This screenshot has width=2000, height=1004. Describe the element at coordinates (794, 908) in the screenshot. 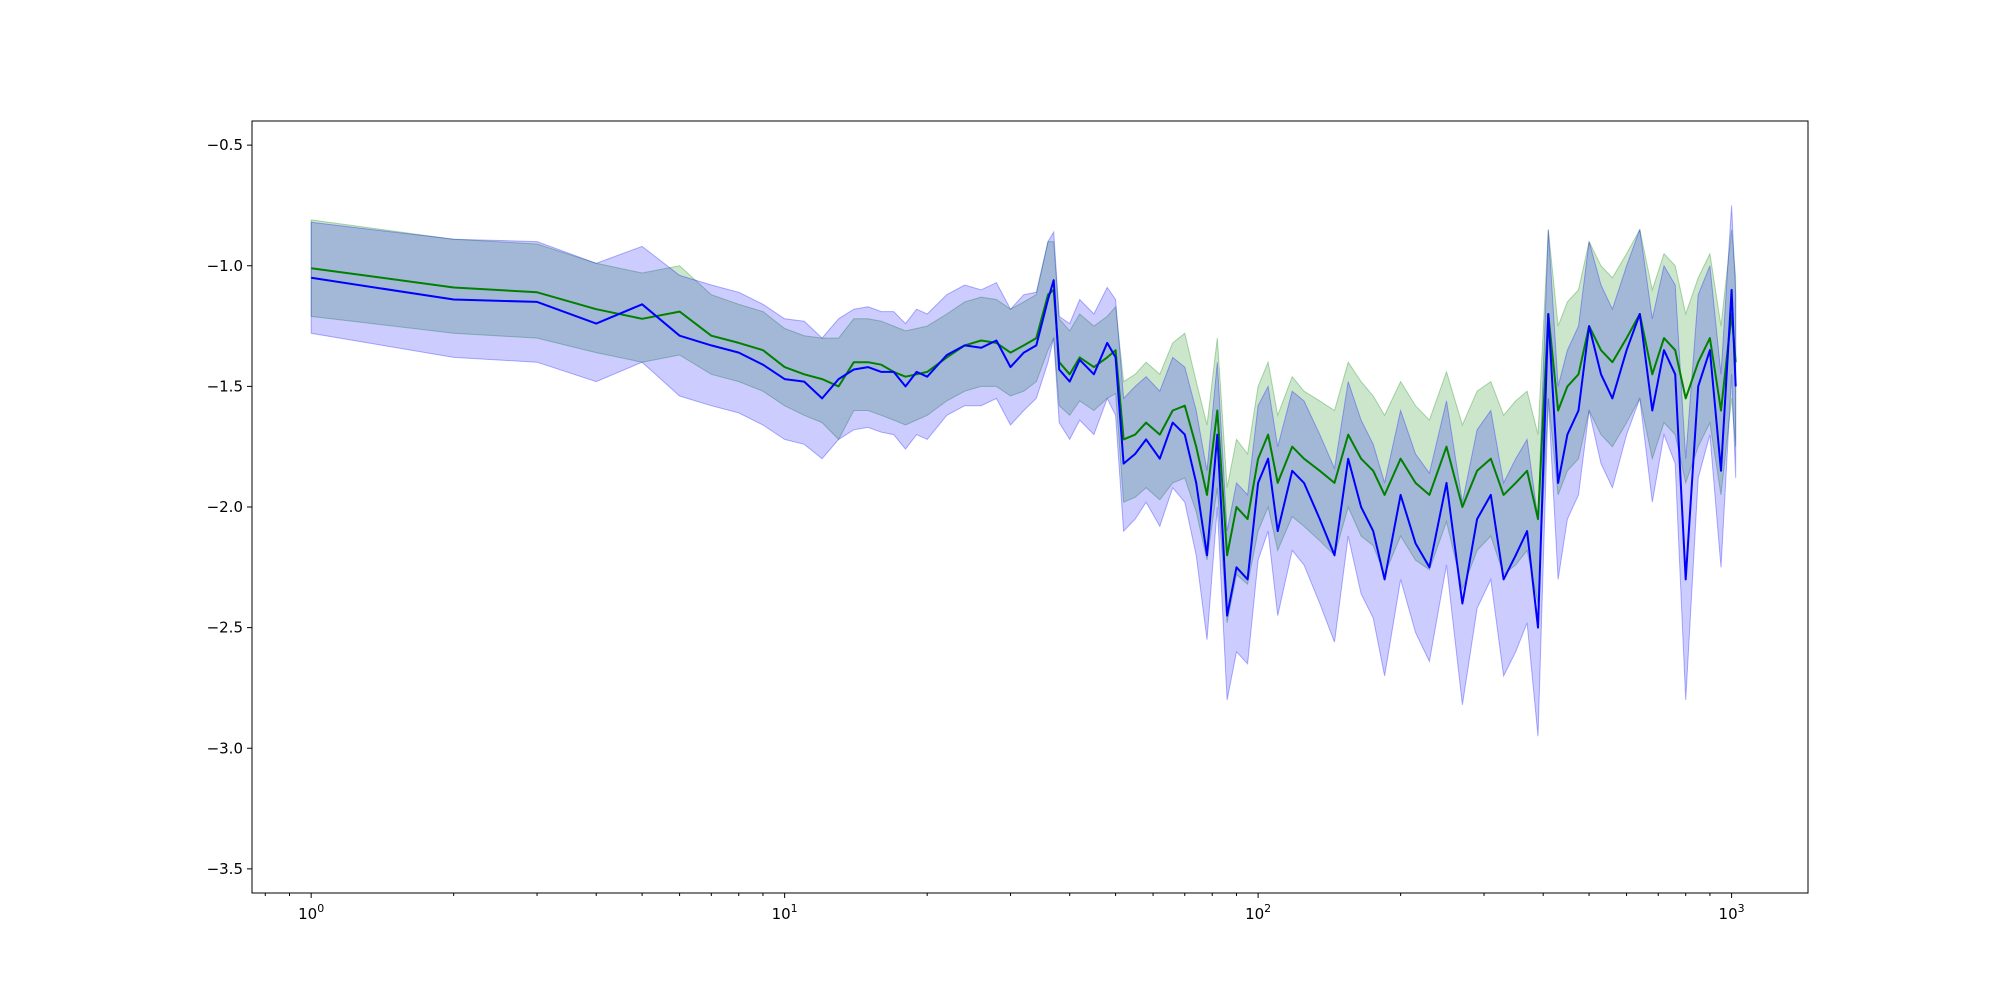

I see `x-tick-label-exponent: 1` at that location.